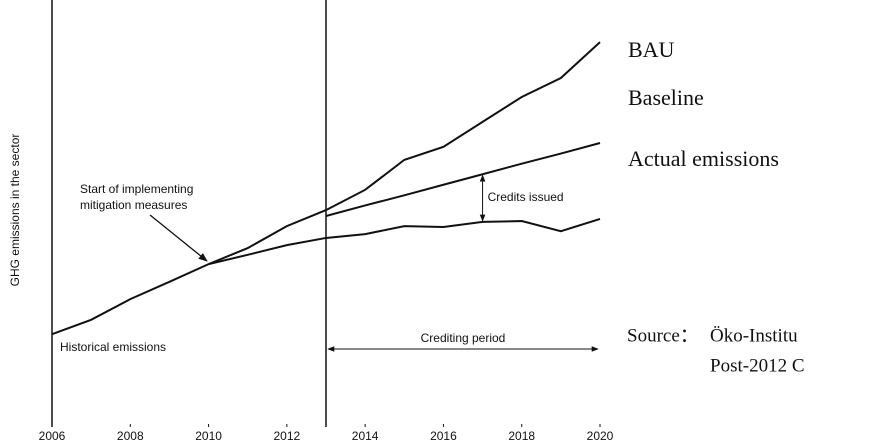 The height and width of the screenshot is (445, 882). Describe the element at coordinates (113, 347) in the screenshot. I see `annotation: Historical emissions` at that location.